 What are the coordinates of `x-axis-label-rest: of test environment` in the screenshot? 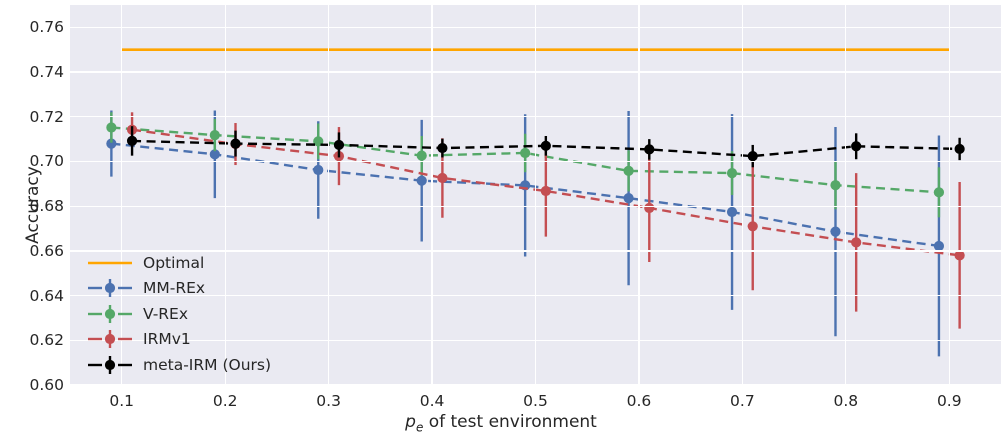 It's located at (510, 422).